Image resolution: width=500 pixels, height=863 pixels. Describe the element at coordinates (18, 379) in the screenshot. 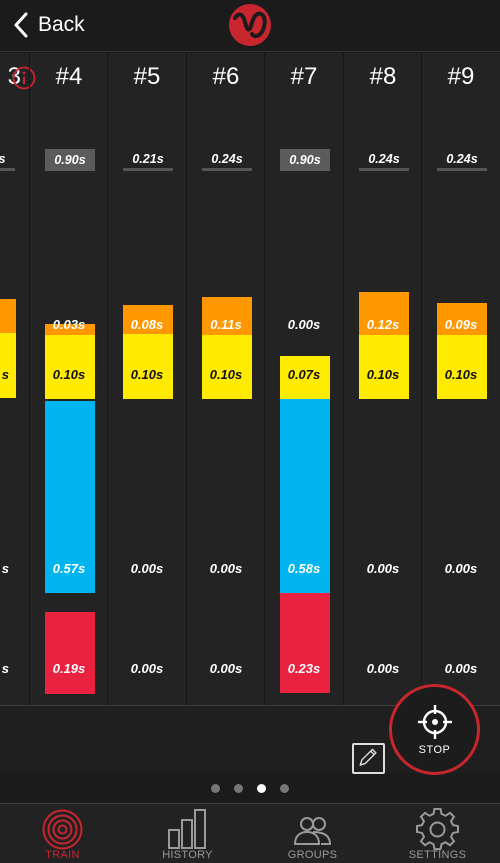

I see `shot-column: 3ssss` at that location.